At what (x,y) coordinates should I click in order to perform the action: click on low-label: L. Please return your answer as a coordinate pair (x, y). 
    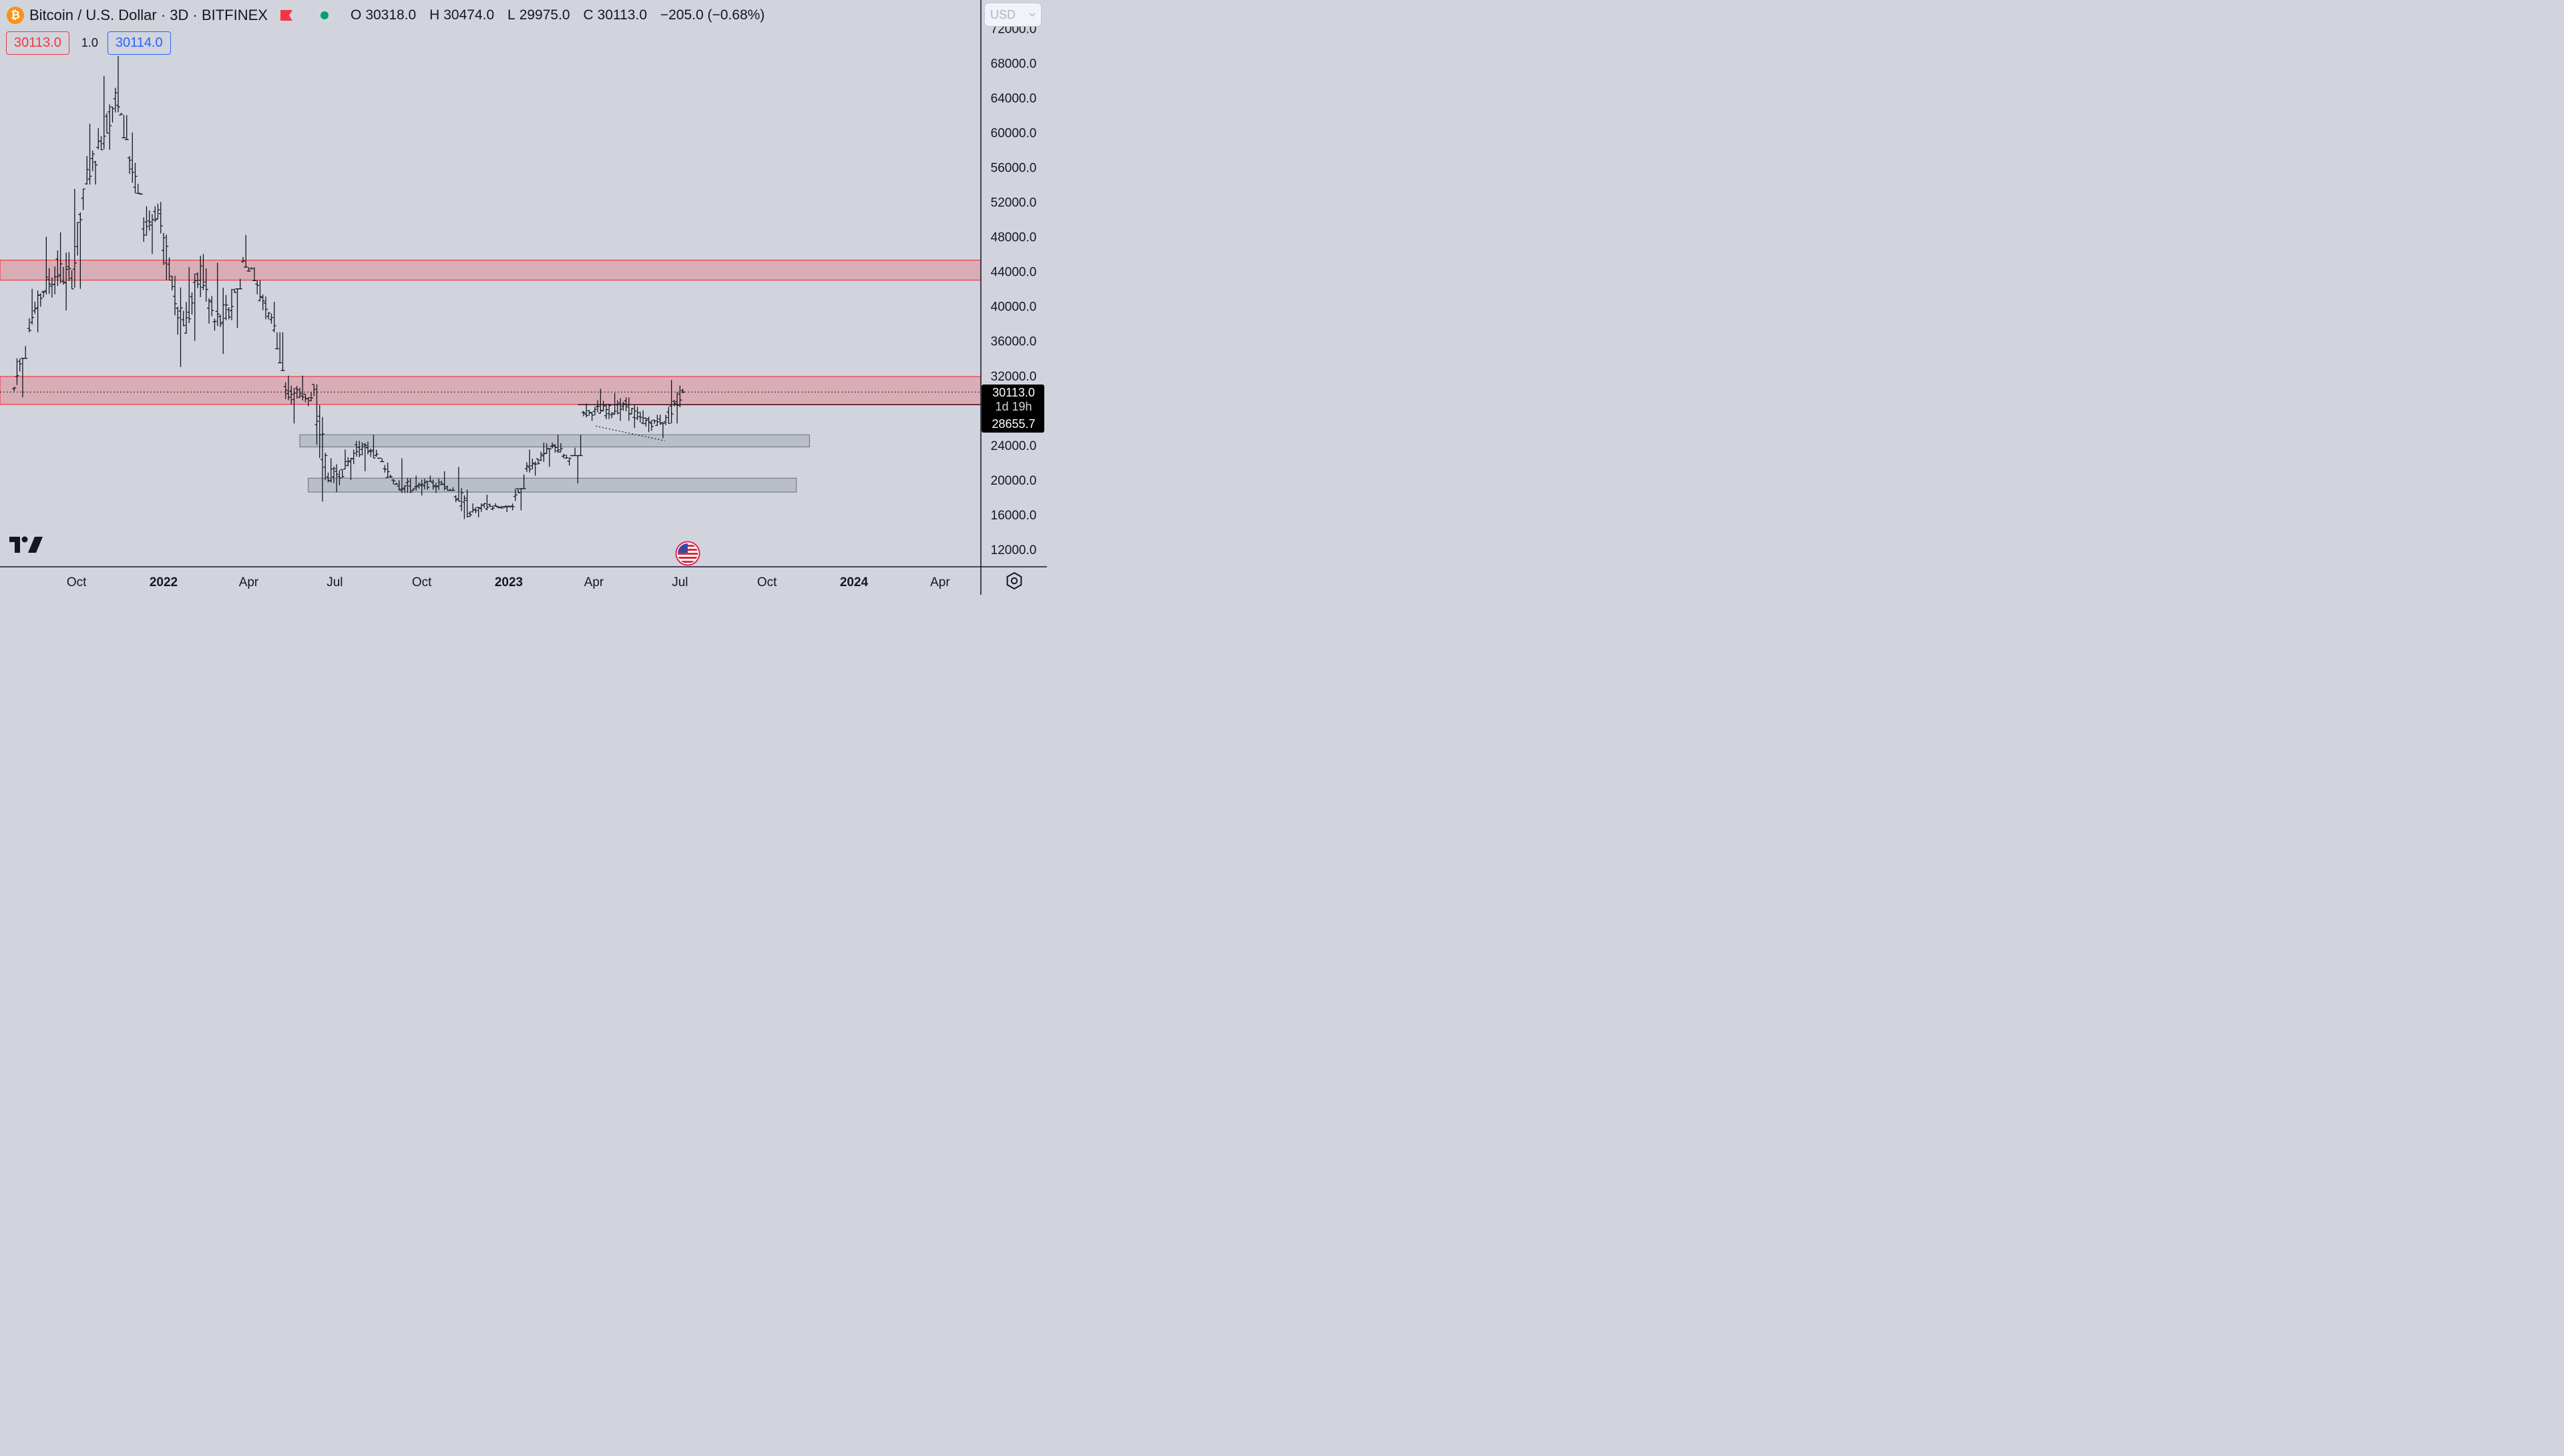
    Looking at the image, I should click on (511, 15).